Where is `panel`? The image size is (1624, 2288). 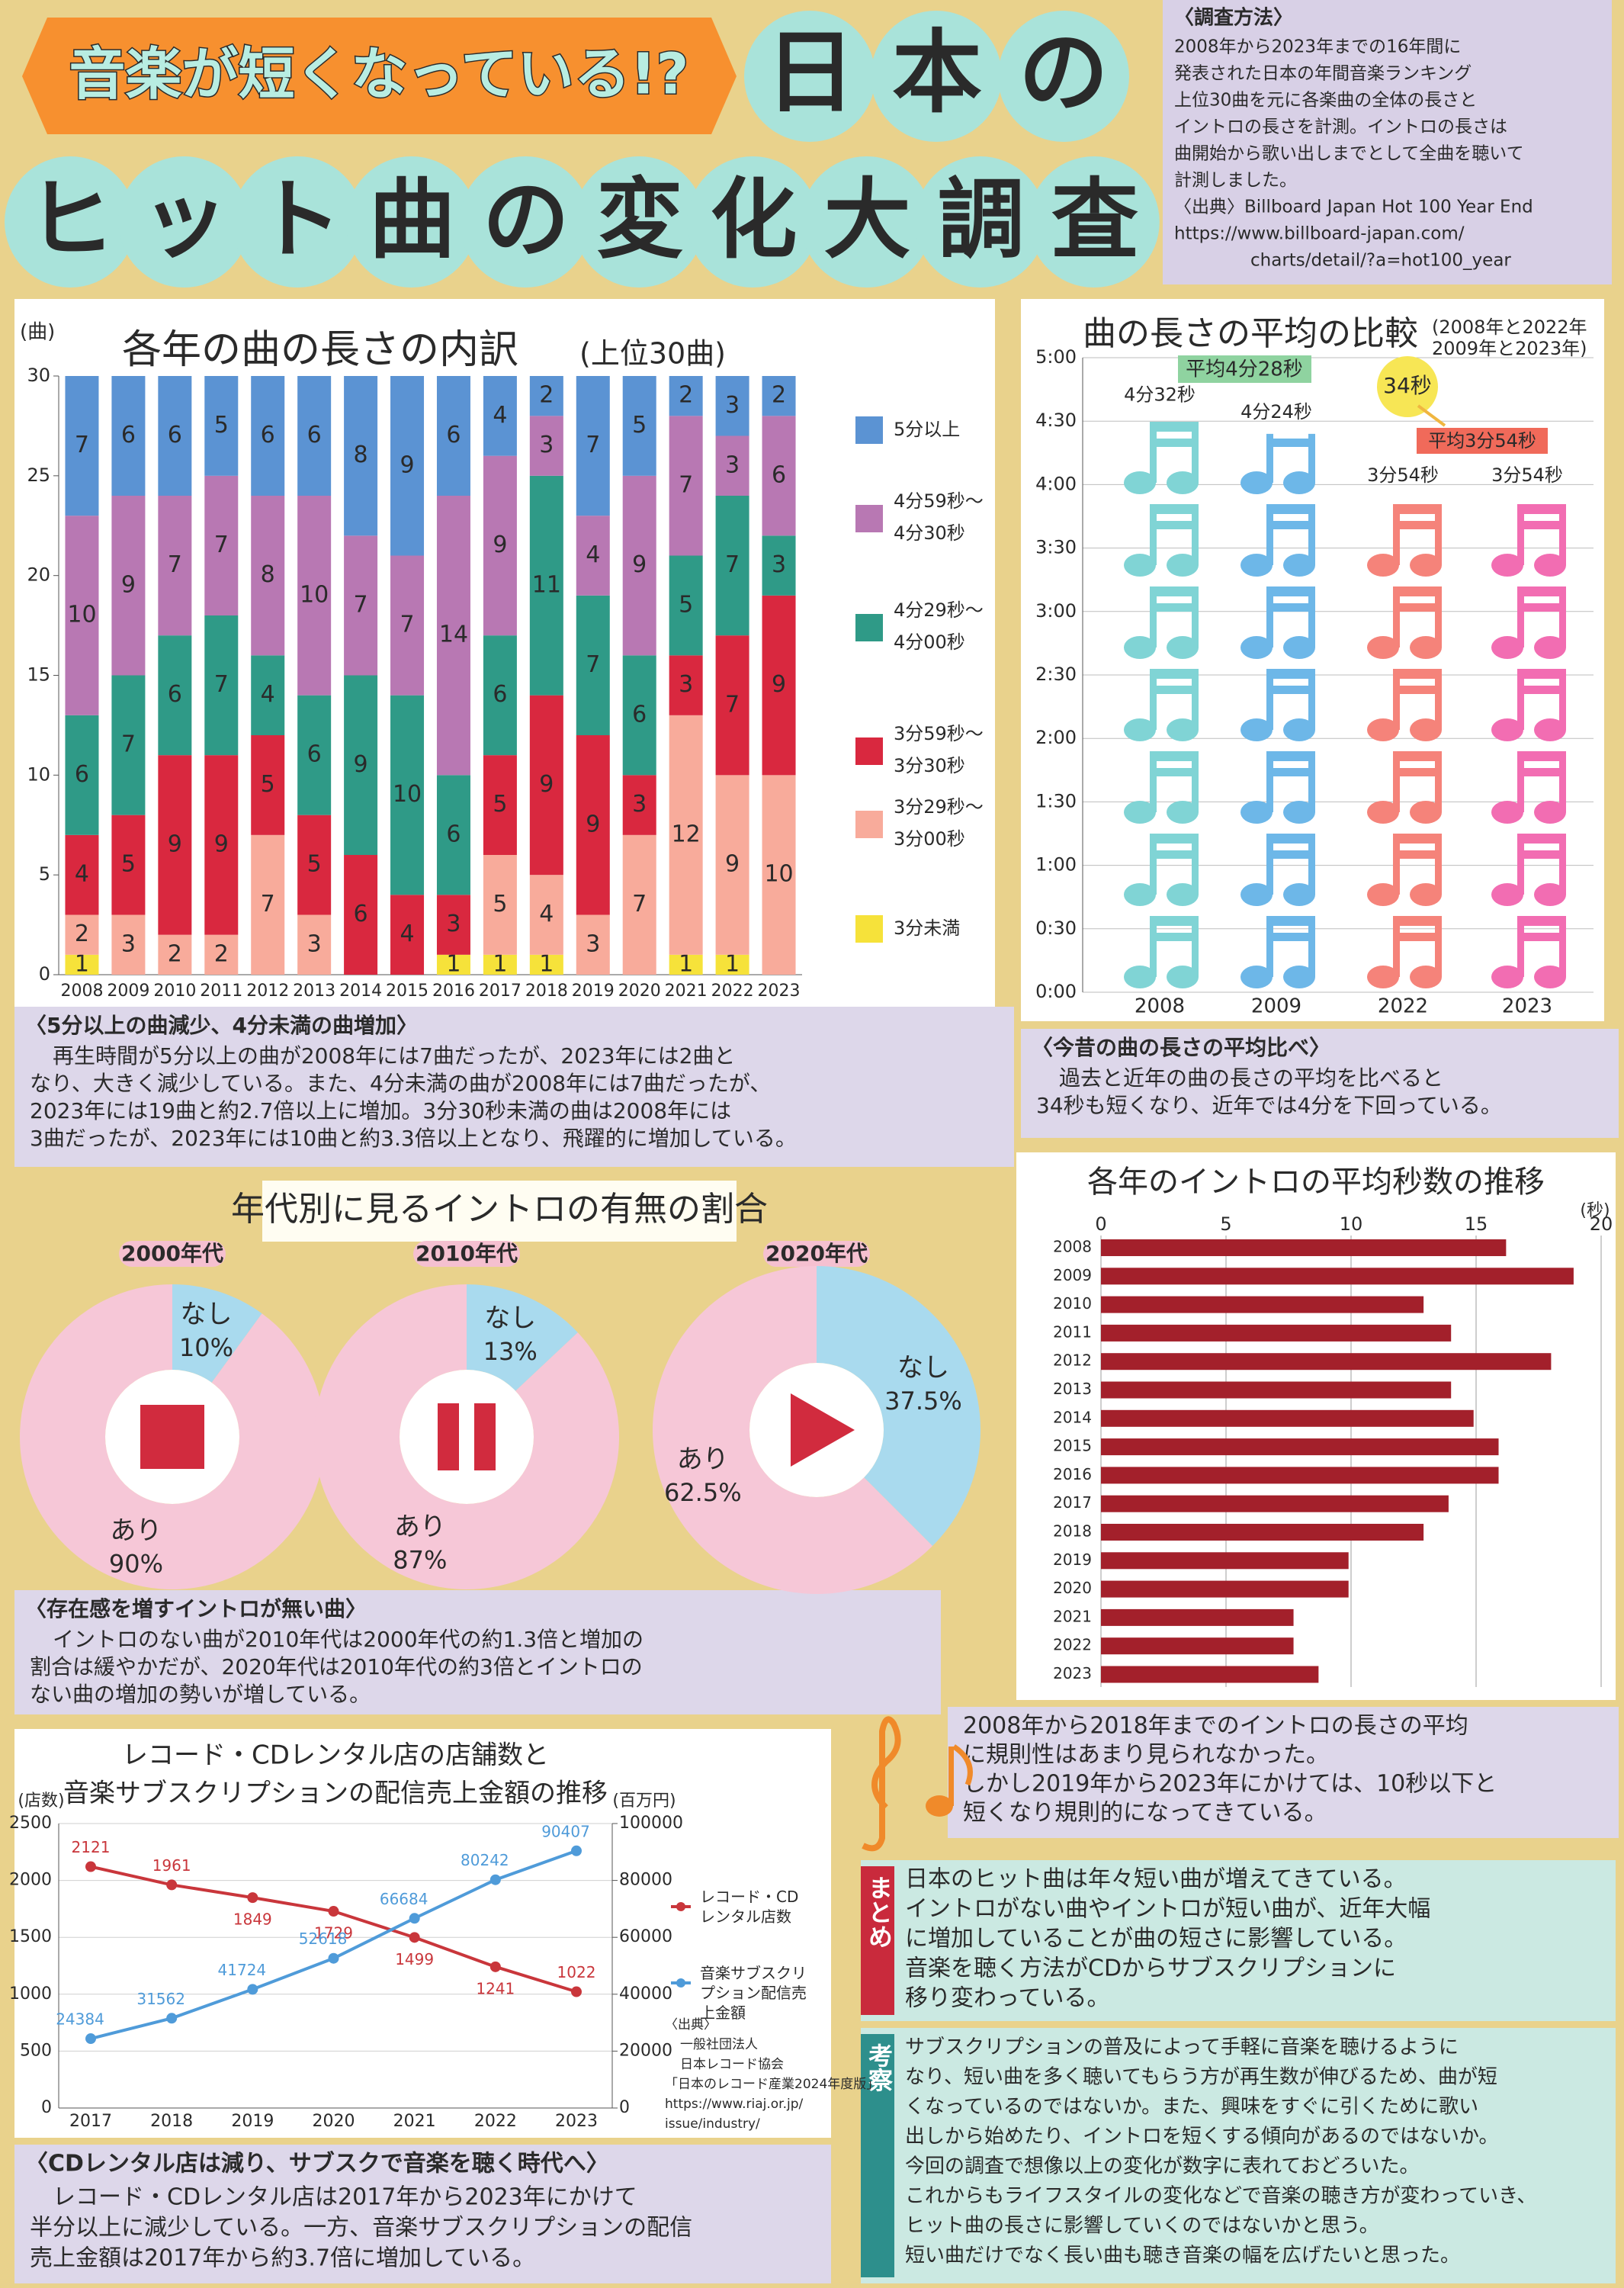 panel is located at coordinates (1312, 660).